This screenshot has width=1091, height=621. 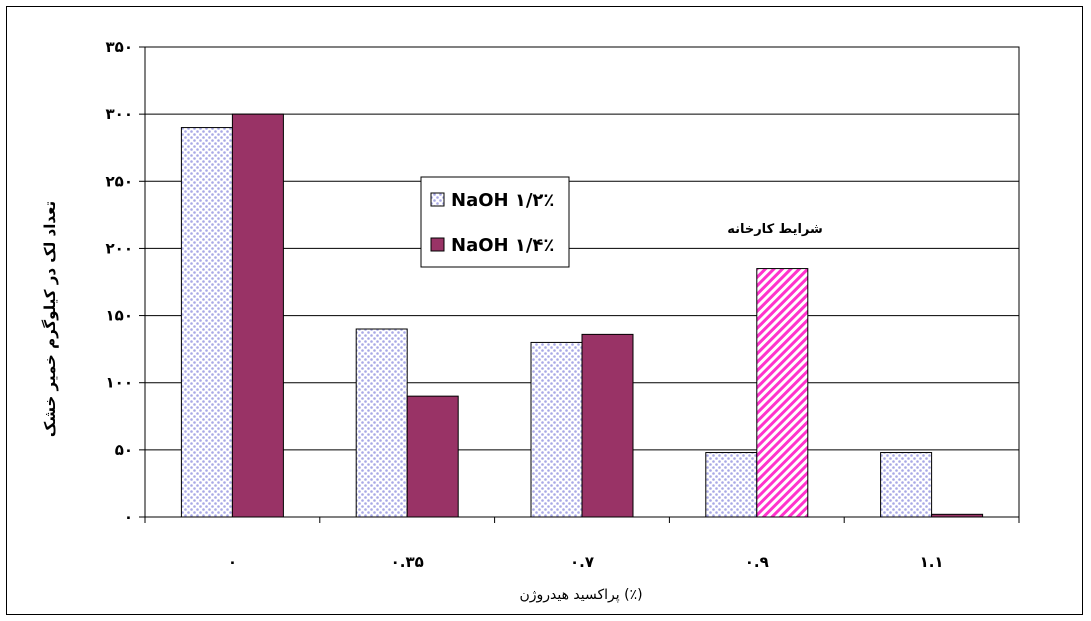 I want to click on y-tick-label: ۲۵۰, so click(x=119, y=181).